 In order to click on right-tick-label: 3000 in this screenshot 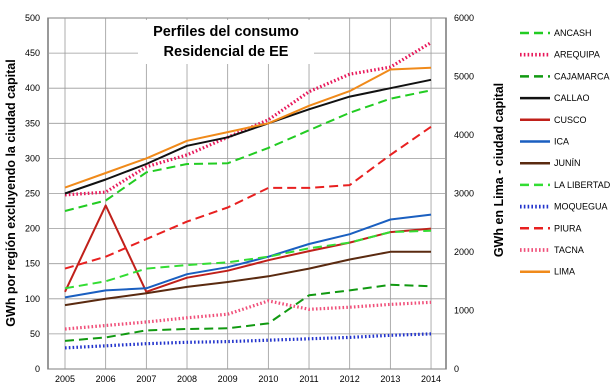, I will do `click(464, 194)`.